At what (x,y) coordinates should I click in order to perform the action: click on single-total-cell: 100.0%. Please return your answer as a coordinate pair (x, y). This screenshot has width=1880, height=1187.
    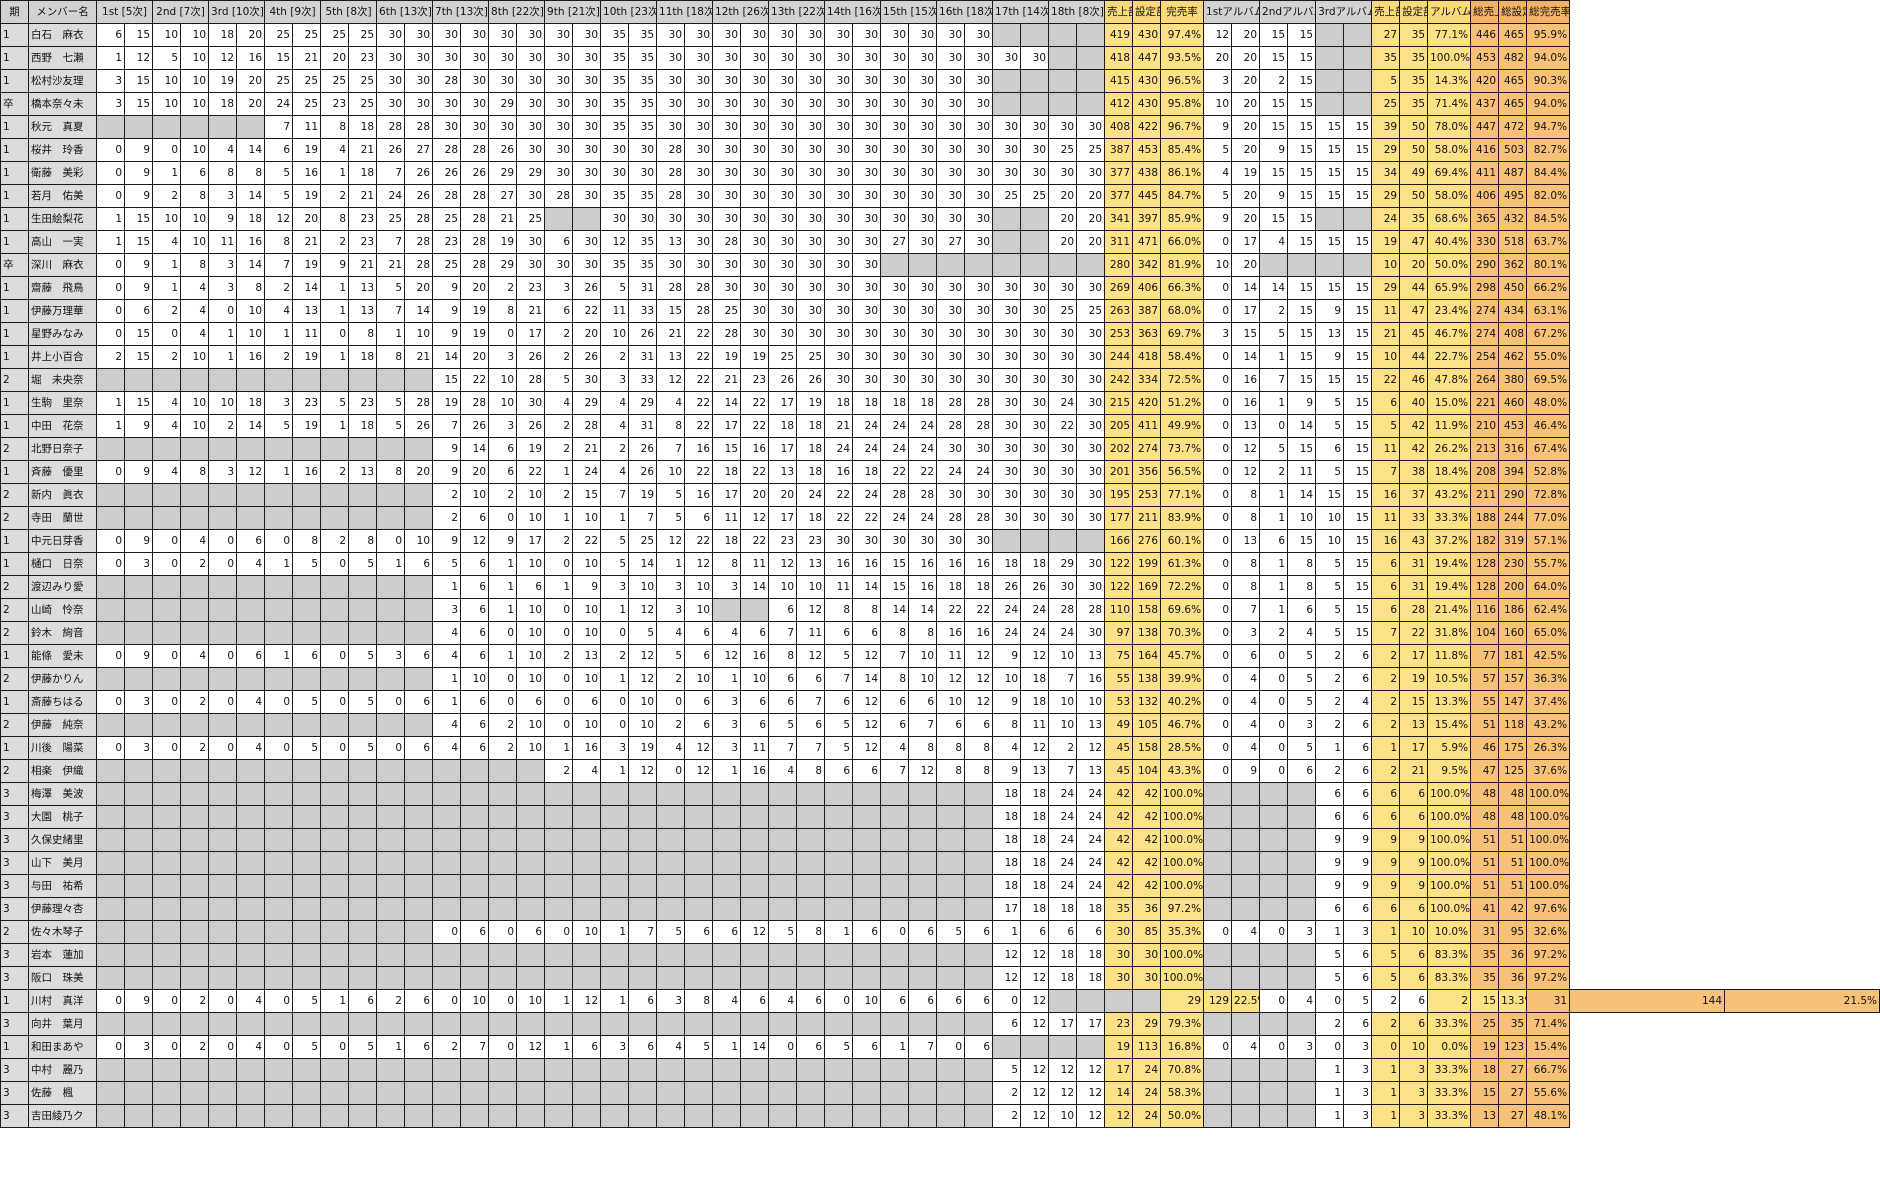
    Looking at the image, I should click on (1182, 863).